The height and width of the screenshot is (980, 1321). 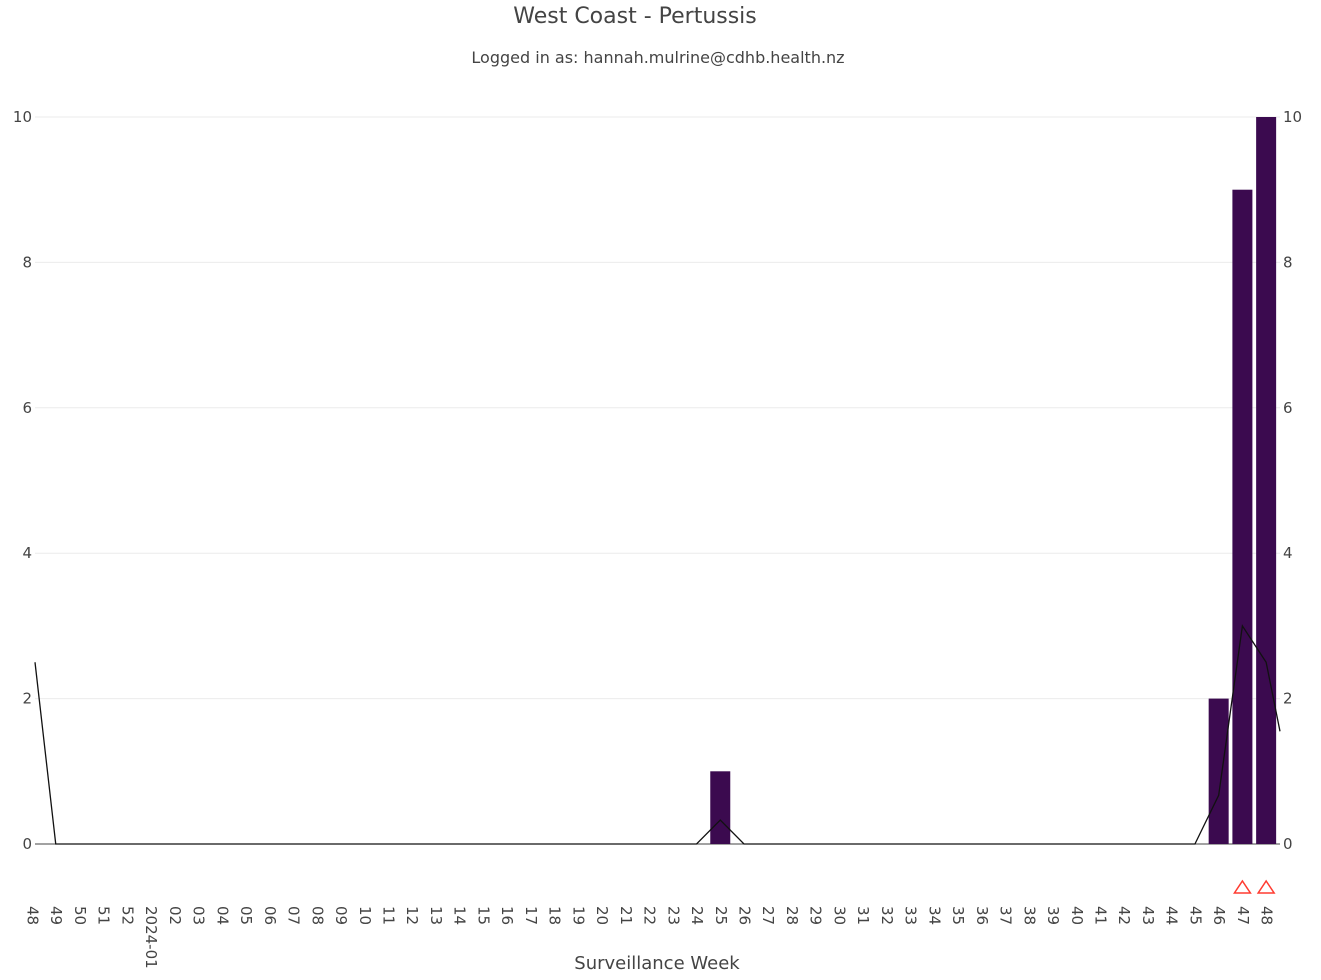 I want to click on chart-title: West Coast - Pertussis, so click(x=635, y=16).